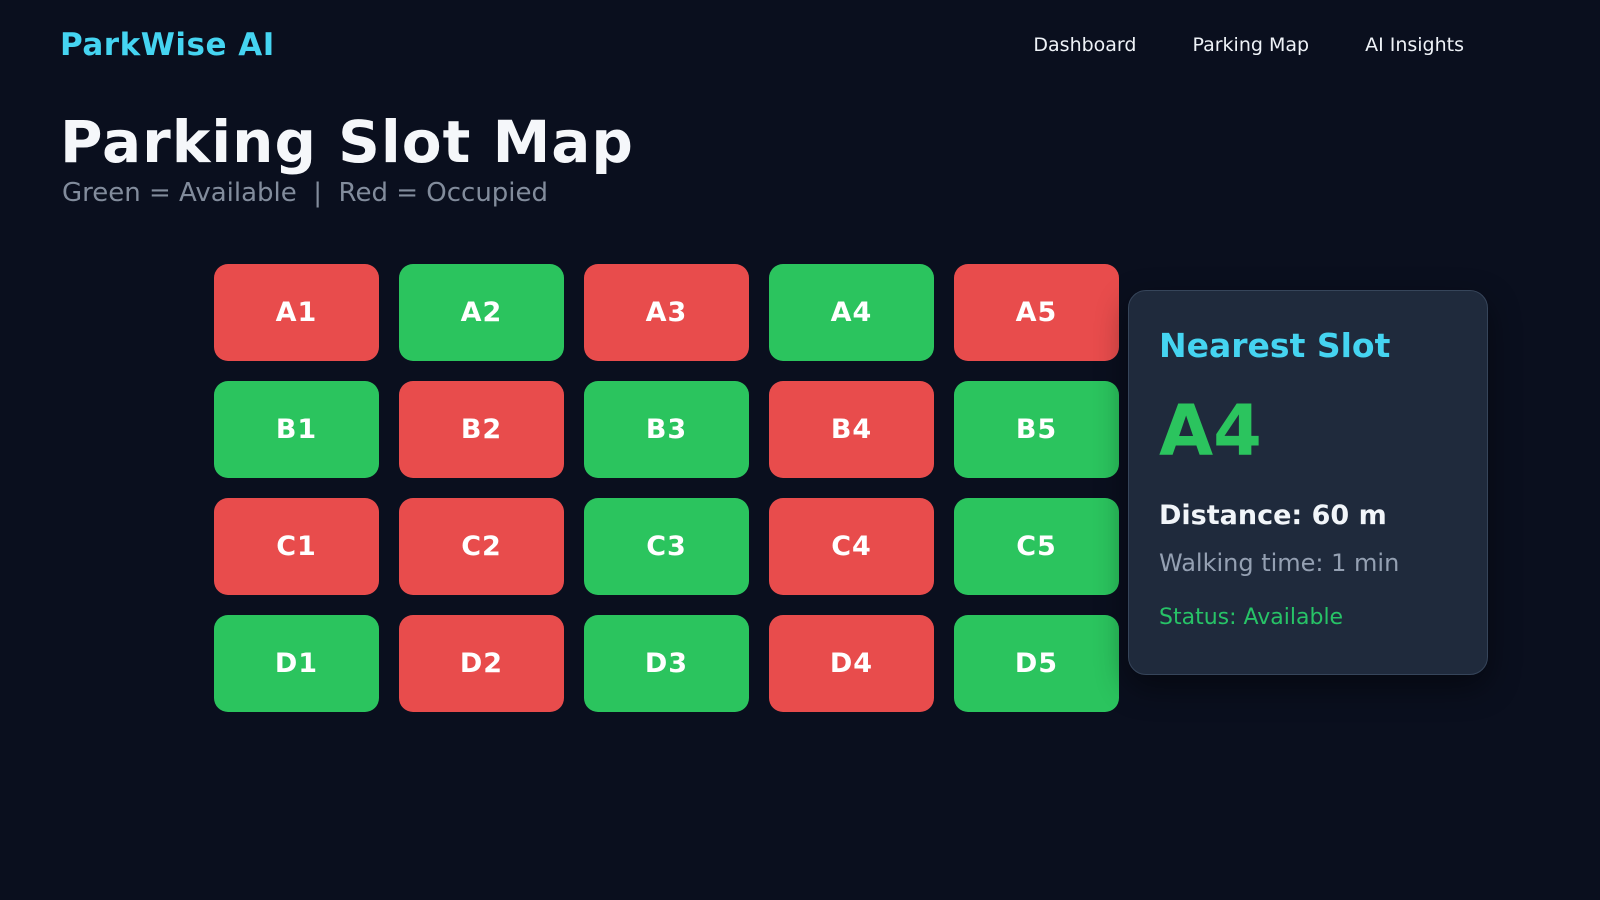 The height and width of the screenshot is (900, 1600). Describe the element at coordinates (851, 663) in the screenshot. I see `slot-tile-D4: D4` at that location.